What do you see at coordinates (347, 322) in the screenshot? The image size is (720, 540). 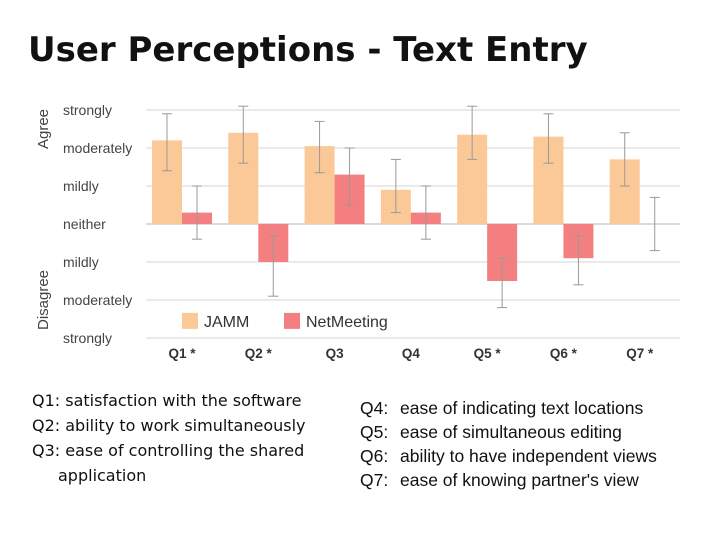 I see `legend-label: NetMeeting` at bounding box center [347, 322].